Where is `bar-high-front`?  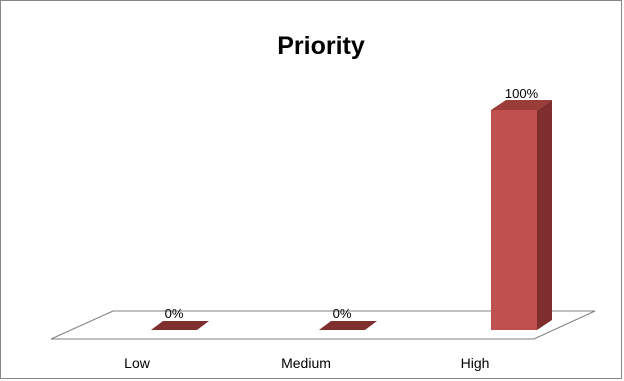
bar-high-front is located at coordinates (514, 220).